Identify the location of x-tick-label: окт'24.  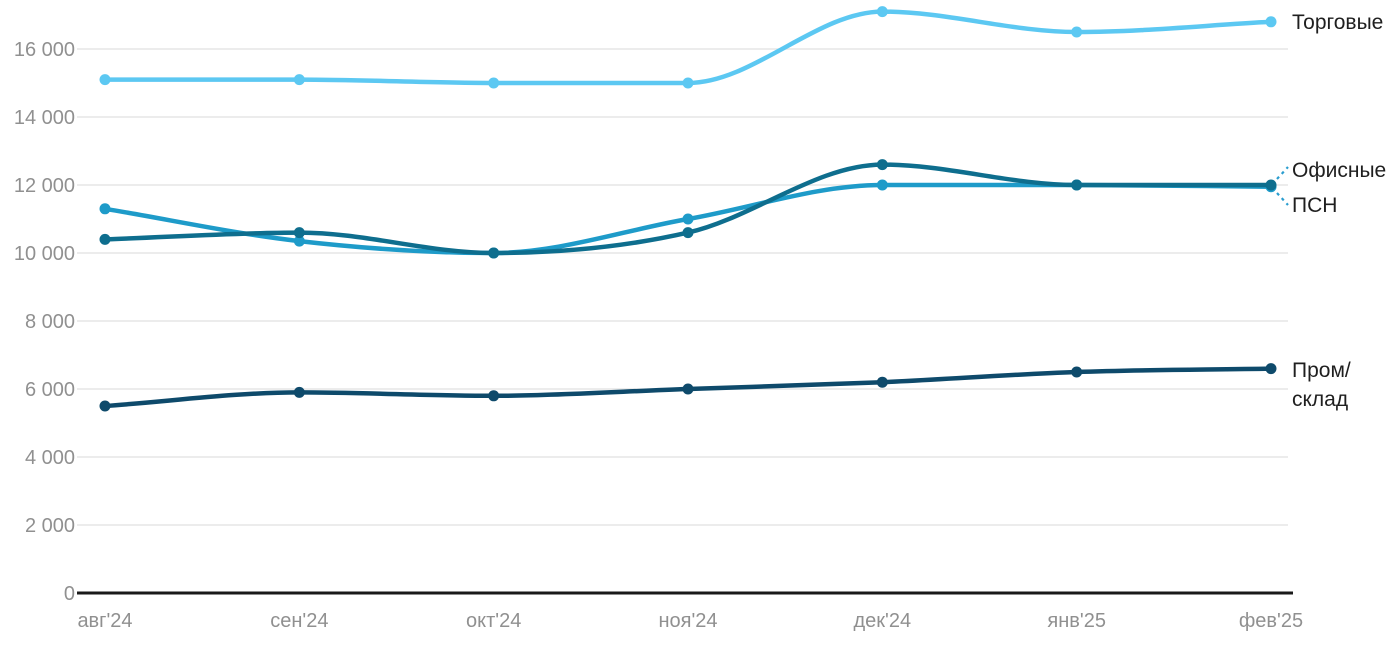
(493, 621).